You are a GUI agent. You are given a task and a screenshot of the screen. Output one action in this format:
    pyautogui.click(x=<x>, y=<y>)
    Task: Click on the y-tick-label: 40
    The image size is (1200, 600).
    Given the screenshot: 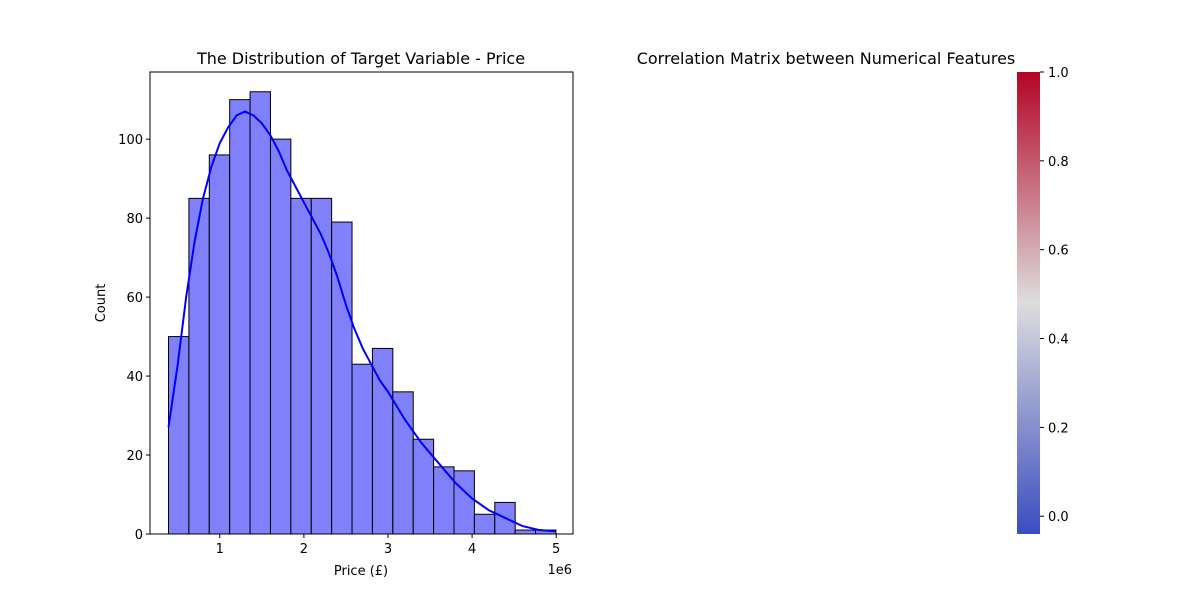 What is the action you would take?
    pyautogui.click(x=134, y=377)
    